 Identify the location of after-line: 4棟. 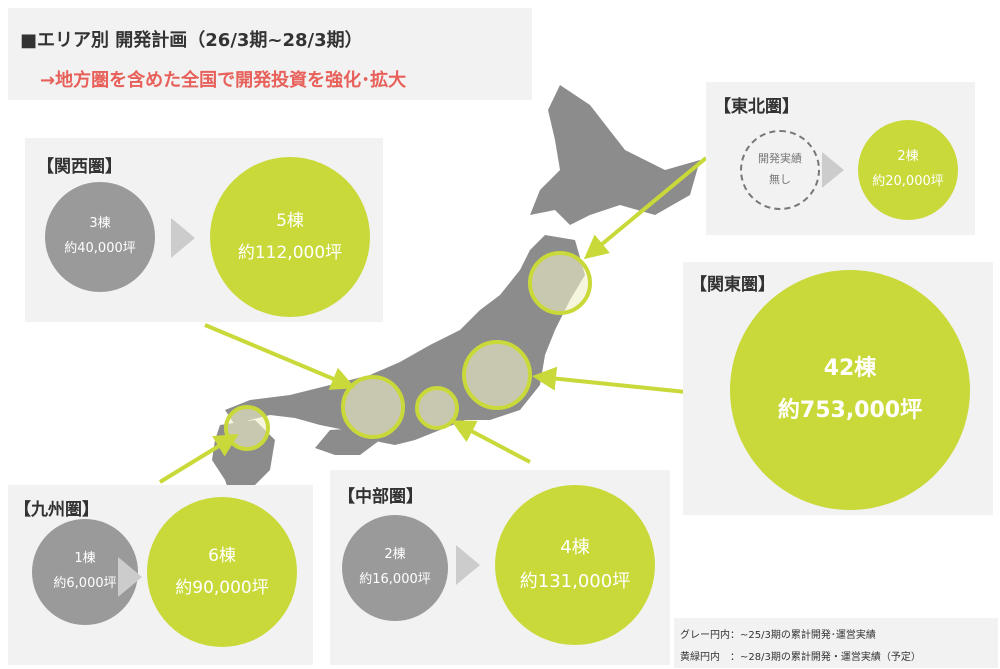
(575, 547).